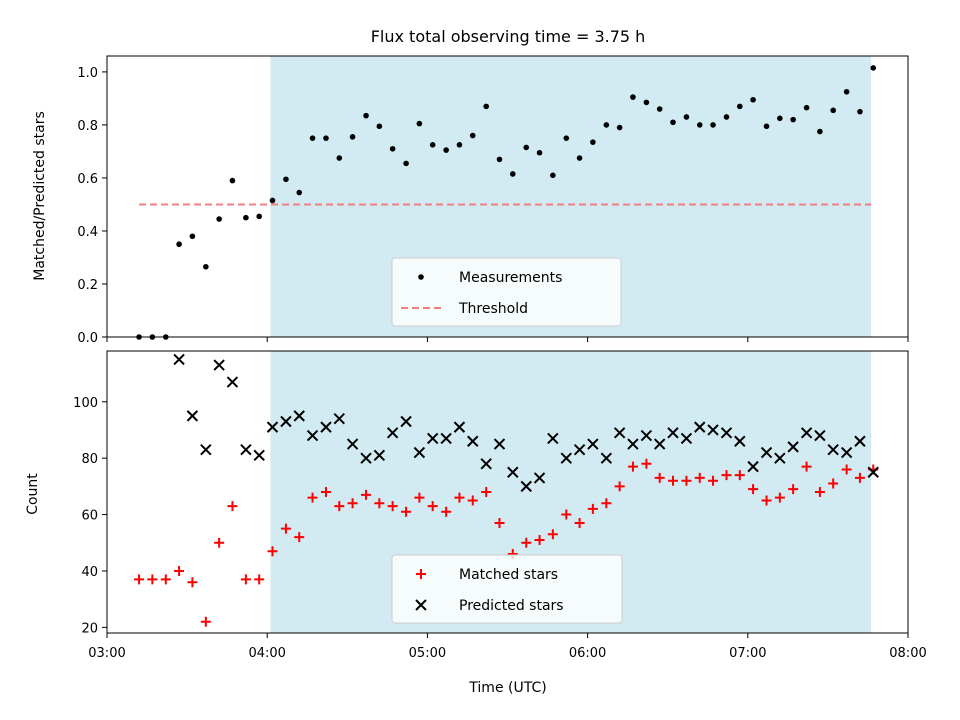 This screenshot has width=960, height=720. I want to click on chart-title: Flux total observing time = 3.75 h, so click(508, 36).